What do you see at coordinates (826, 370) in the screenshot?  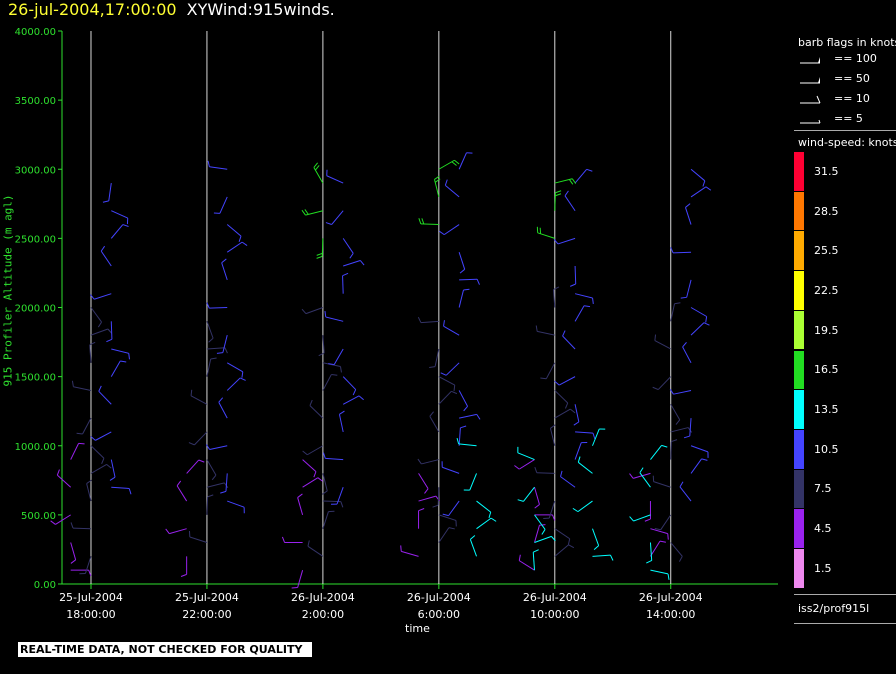 I see `color-scale-label: 16.5` at bounding box center [826, 370].